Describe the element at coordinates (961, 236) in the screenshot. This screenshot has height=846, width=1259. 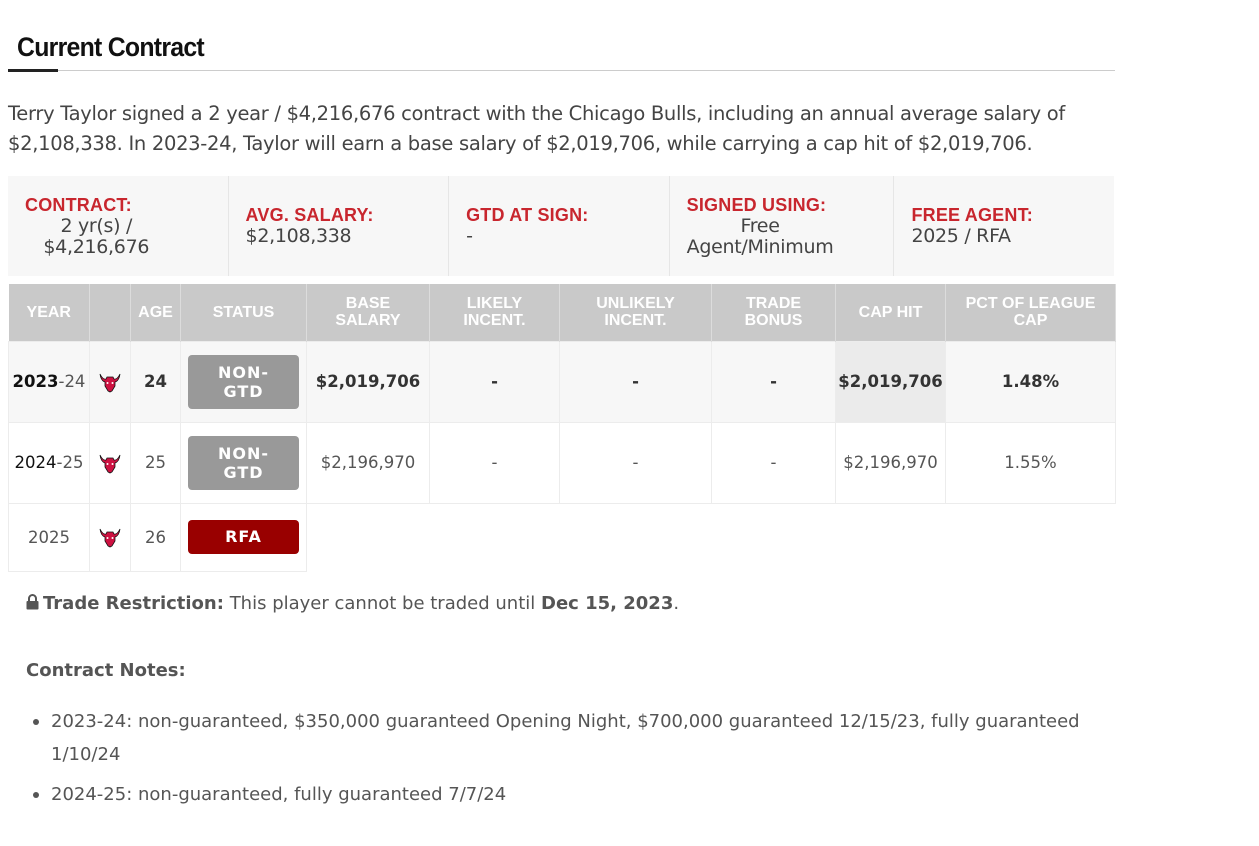
I see `stat-value: 2025 / RFA` at that location.